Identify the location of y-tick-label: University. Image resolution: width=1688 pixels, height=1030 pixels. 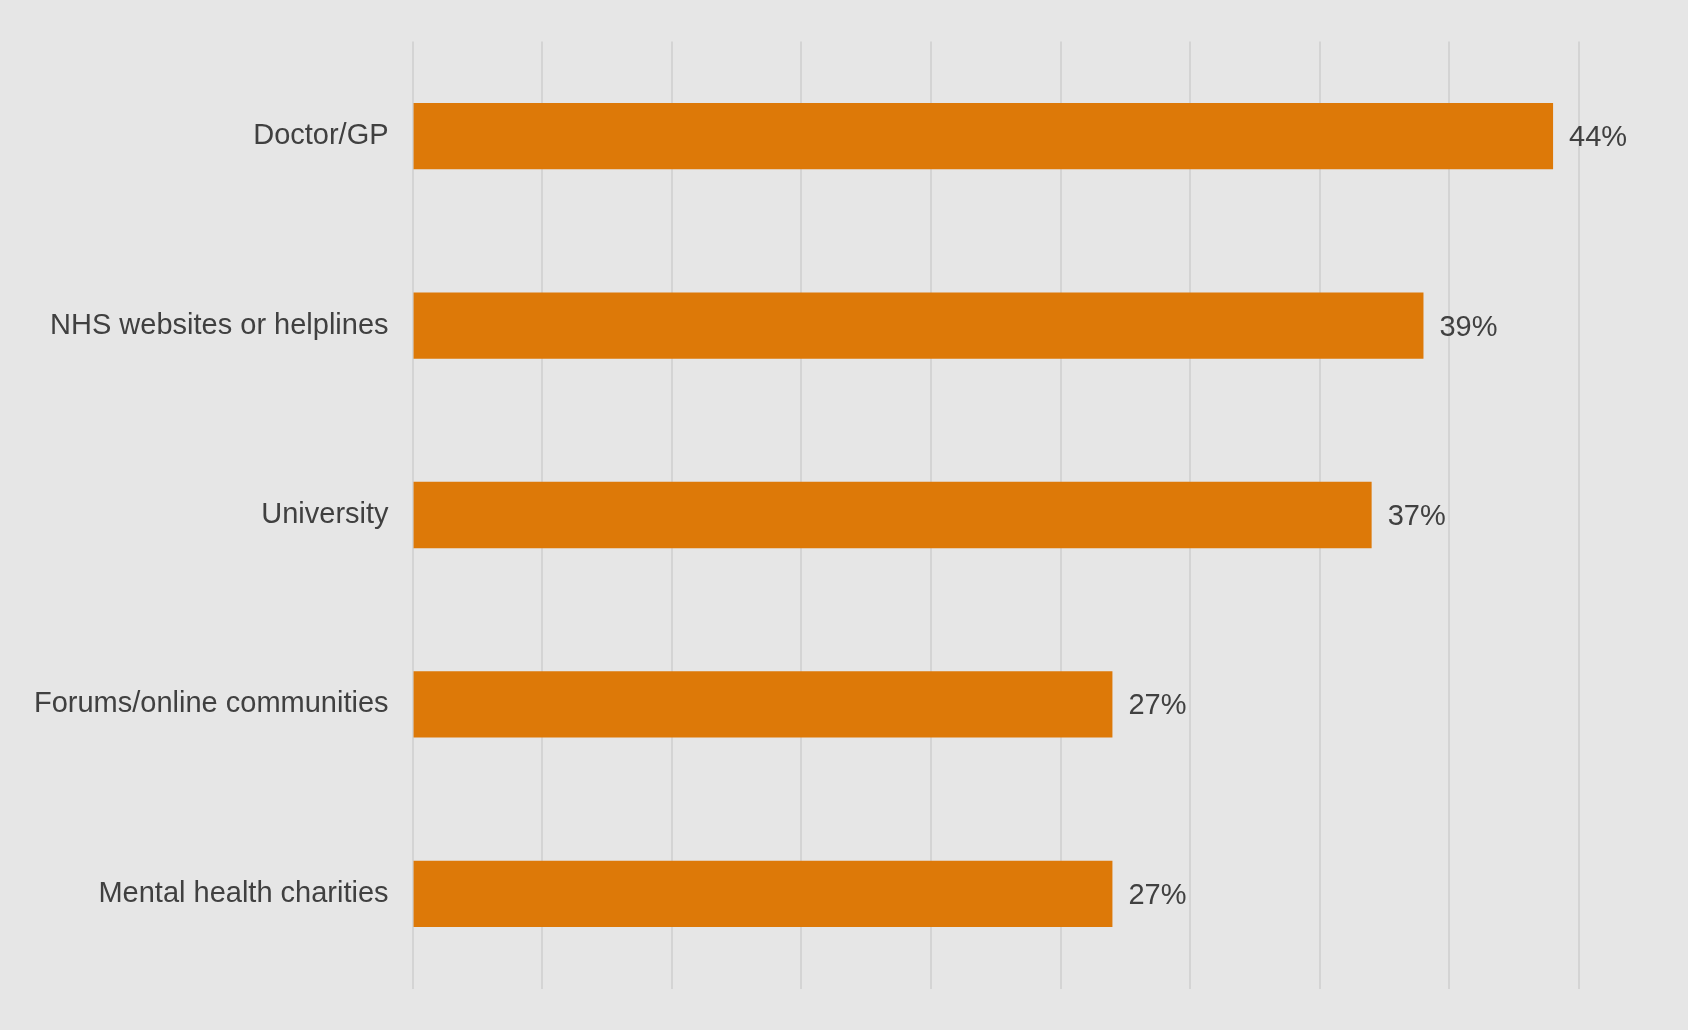
(325, 513).